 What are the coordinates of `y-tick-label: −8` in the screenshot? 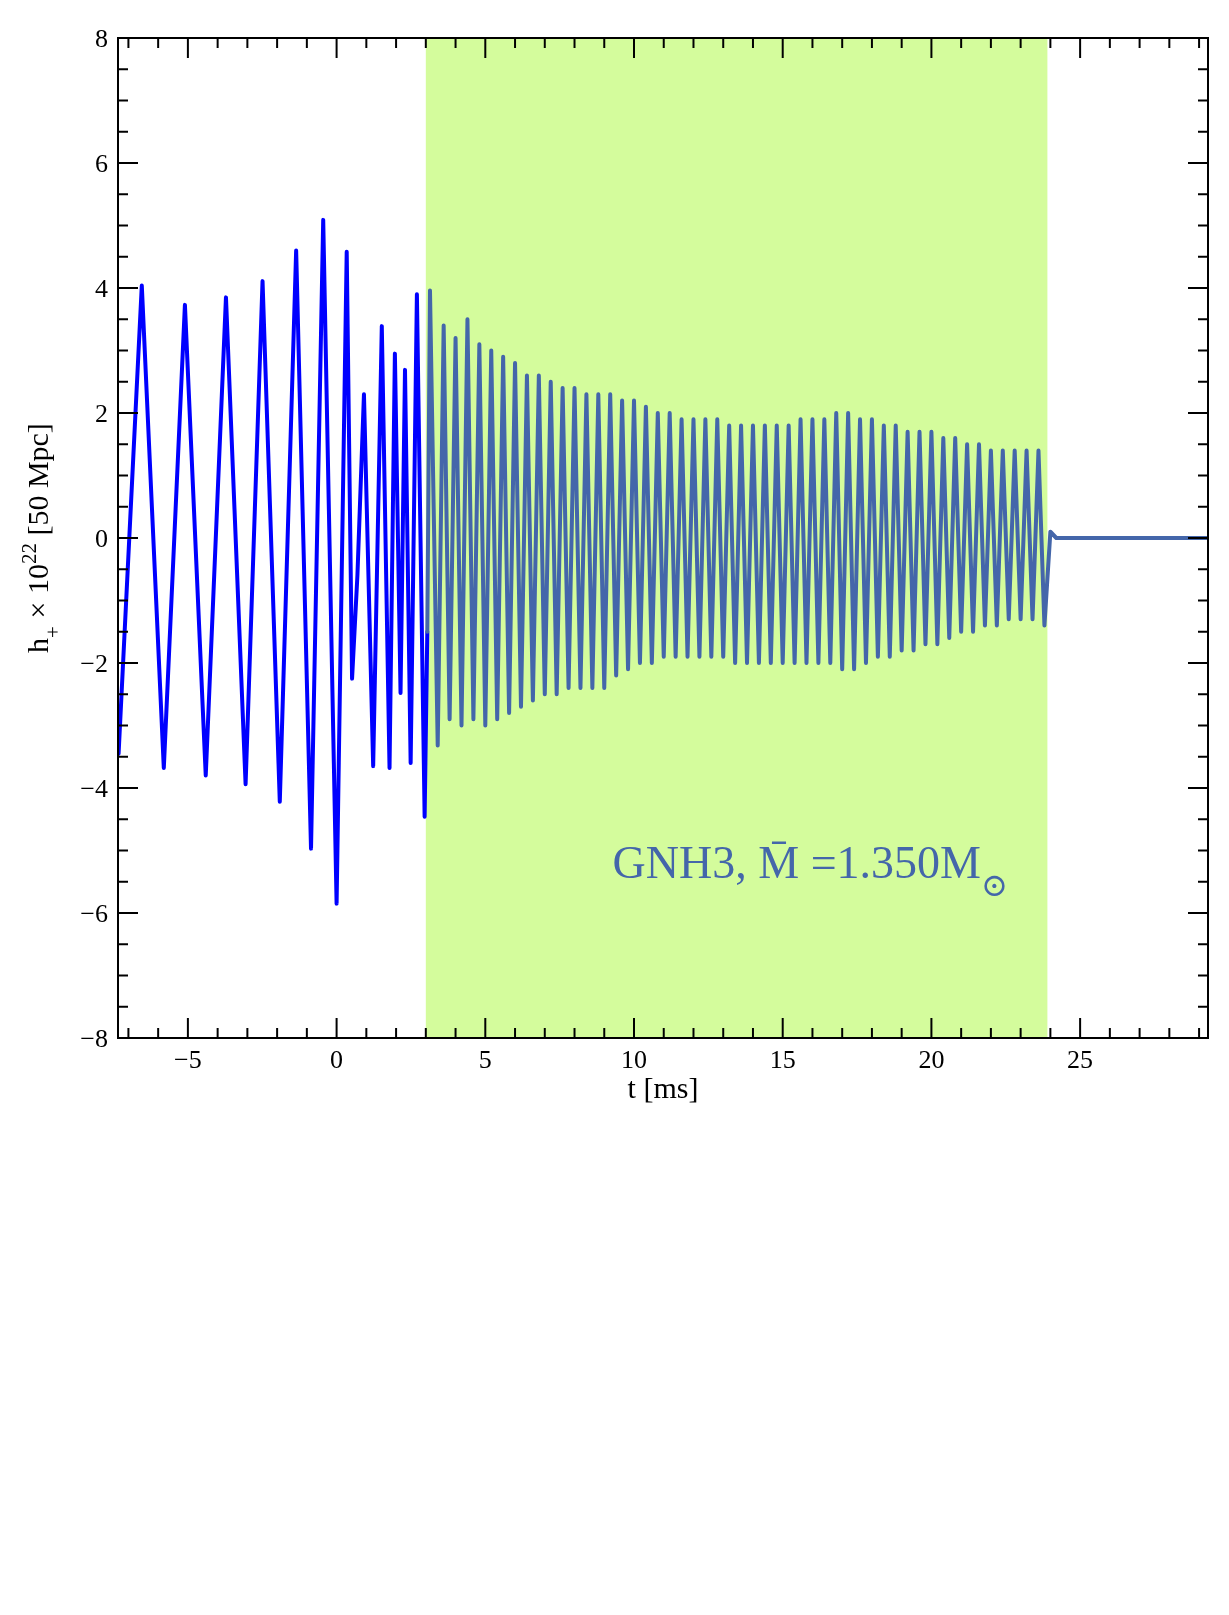 It's located at (94, 1038).